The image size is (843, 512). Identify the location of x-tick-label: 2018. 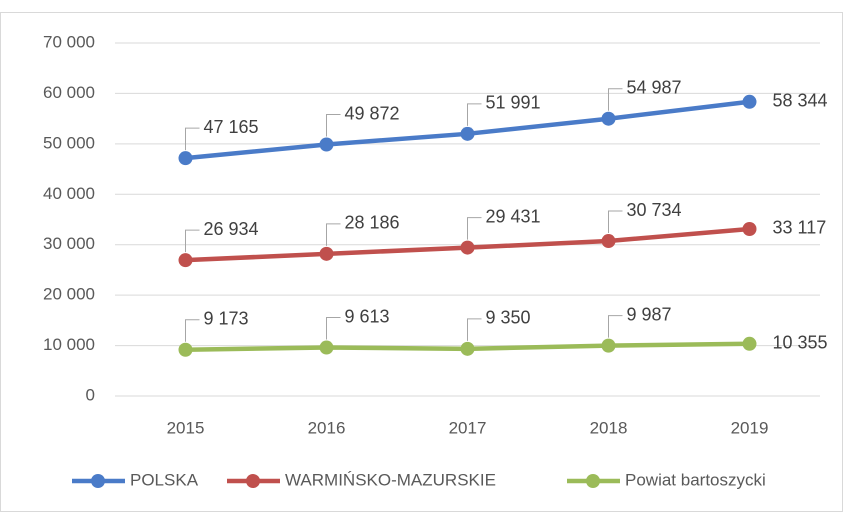
(609, 427).